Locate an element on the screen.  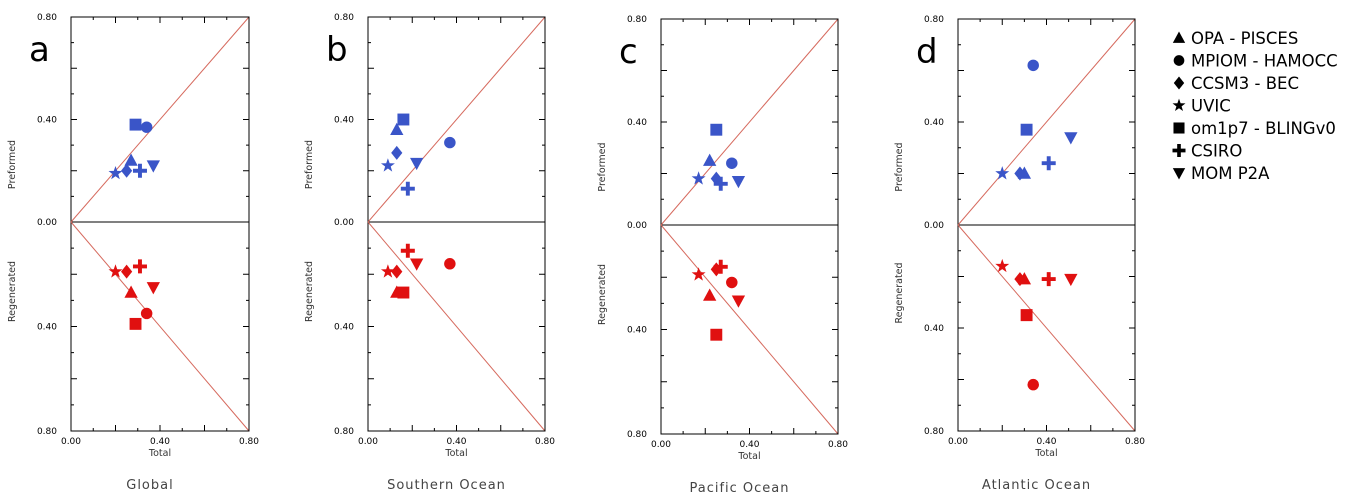
panel-d-x-tick-label: 0.80 is located at coordinates (1135, 442).